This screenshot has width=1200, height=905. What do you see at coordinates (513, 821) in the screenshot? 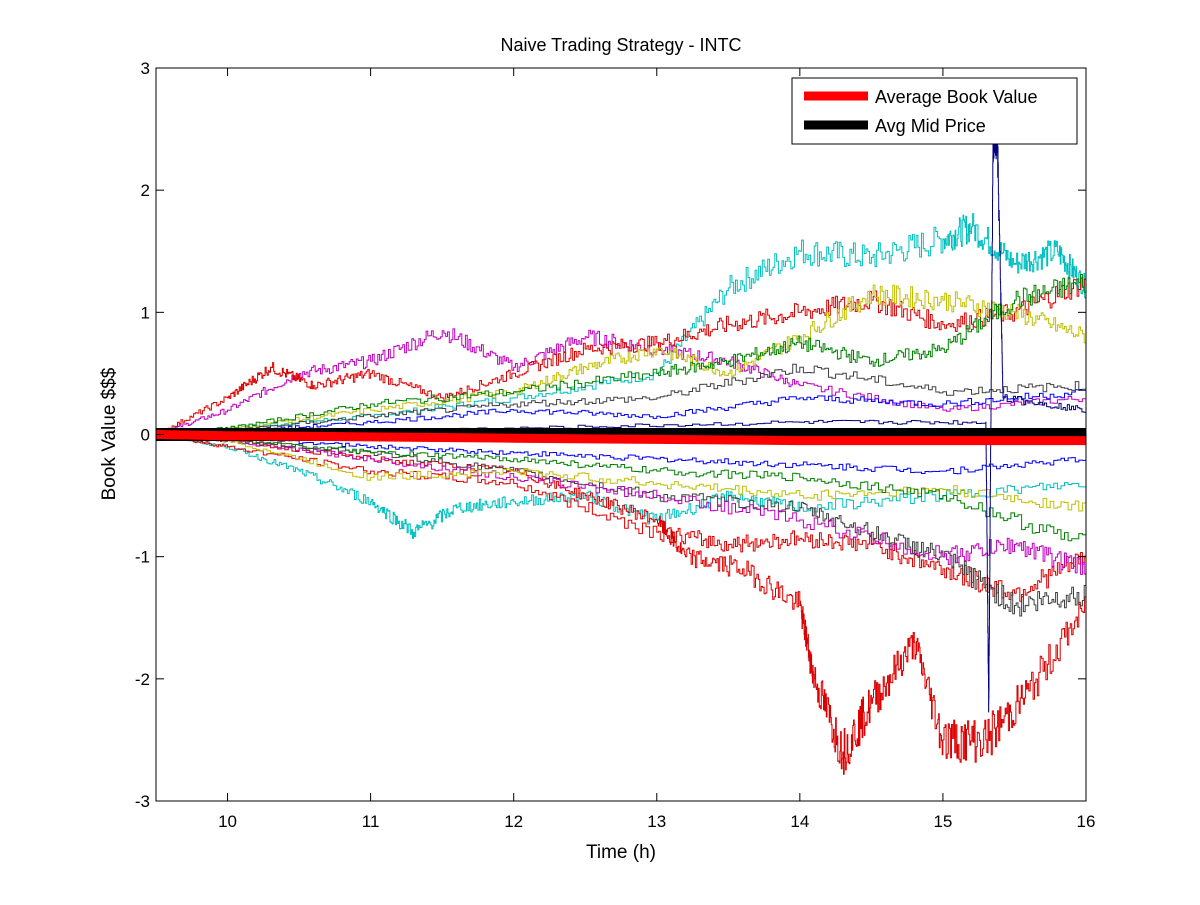
I see `x-tick-label: 12` at bounding box center [513, 821].